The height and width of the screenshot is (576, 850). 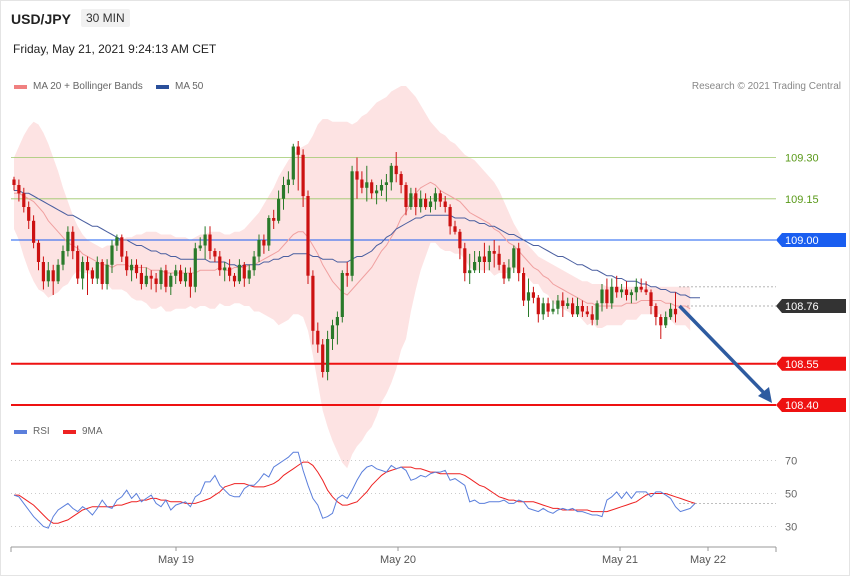 I want to click on level-label-109.00: 109.00, so click(x=802, y=241).